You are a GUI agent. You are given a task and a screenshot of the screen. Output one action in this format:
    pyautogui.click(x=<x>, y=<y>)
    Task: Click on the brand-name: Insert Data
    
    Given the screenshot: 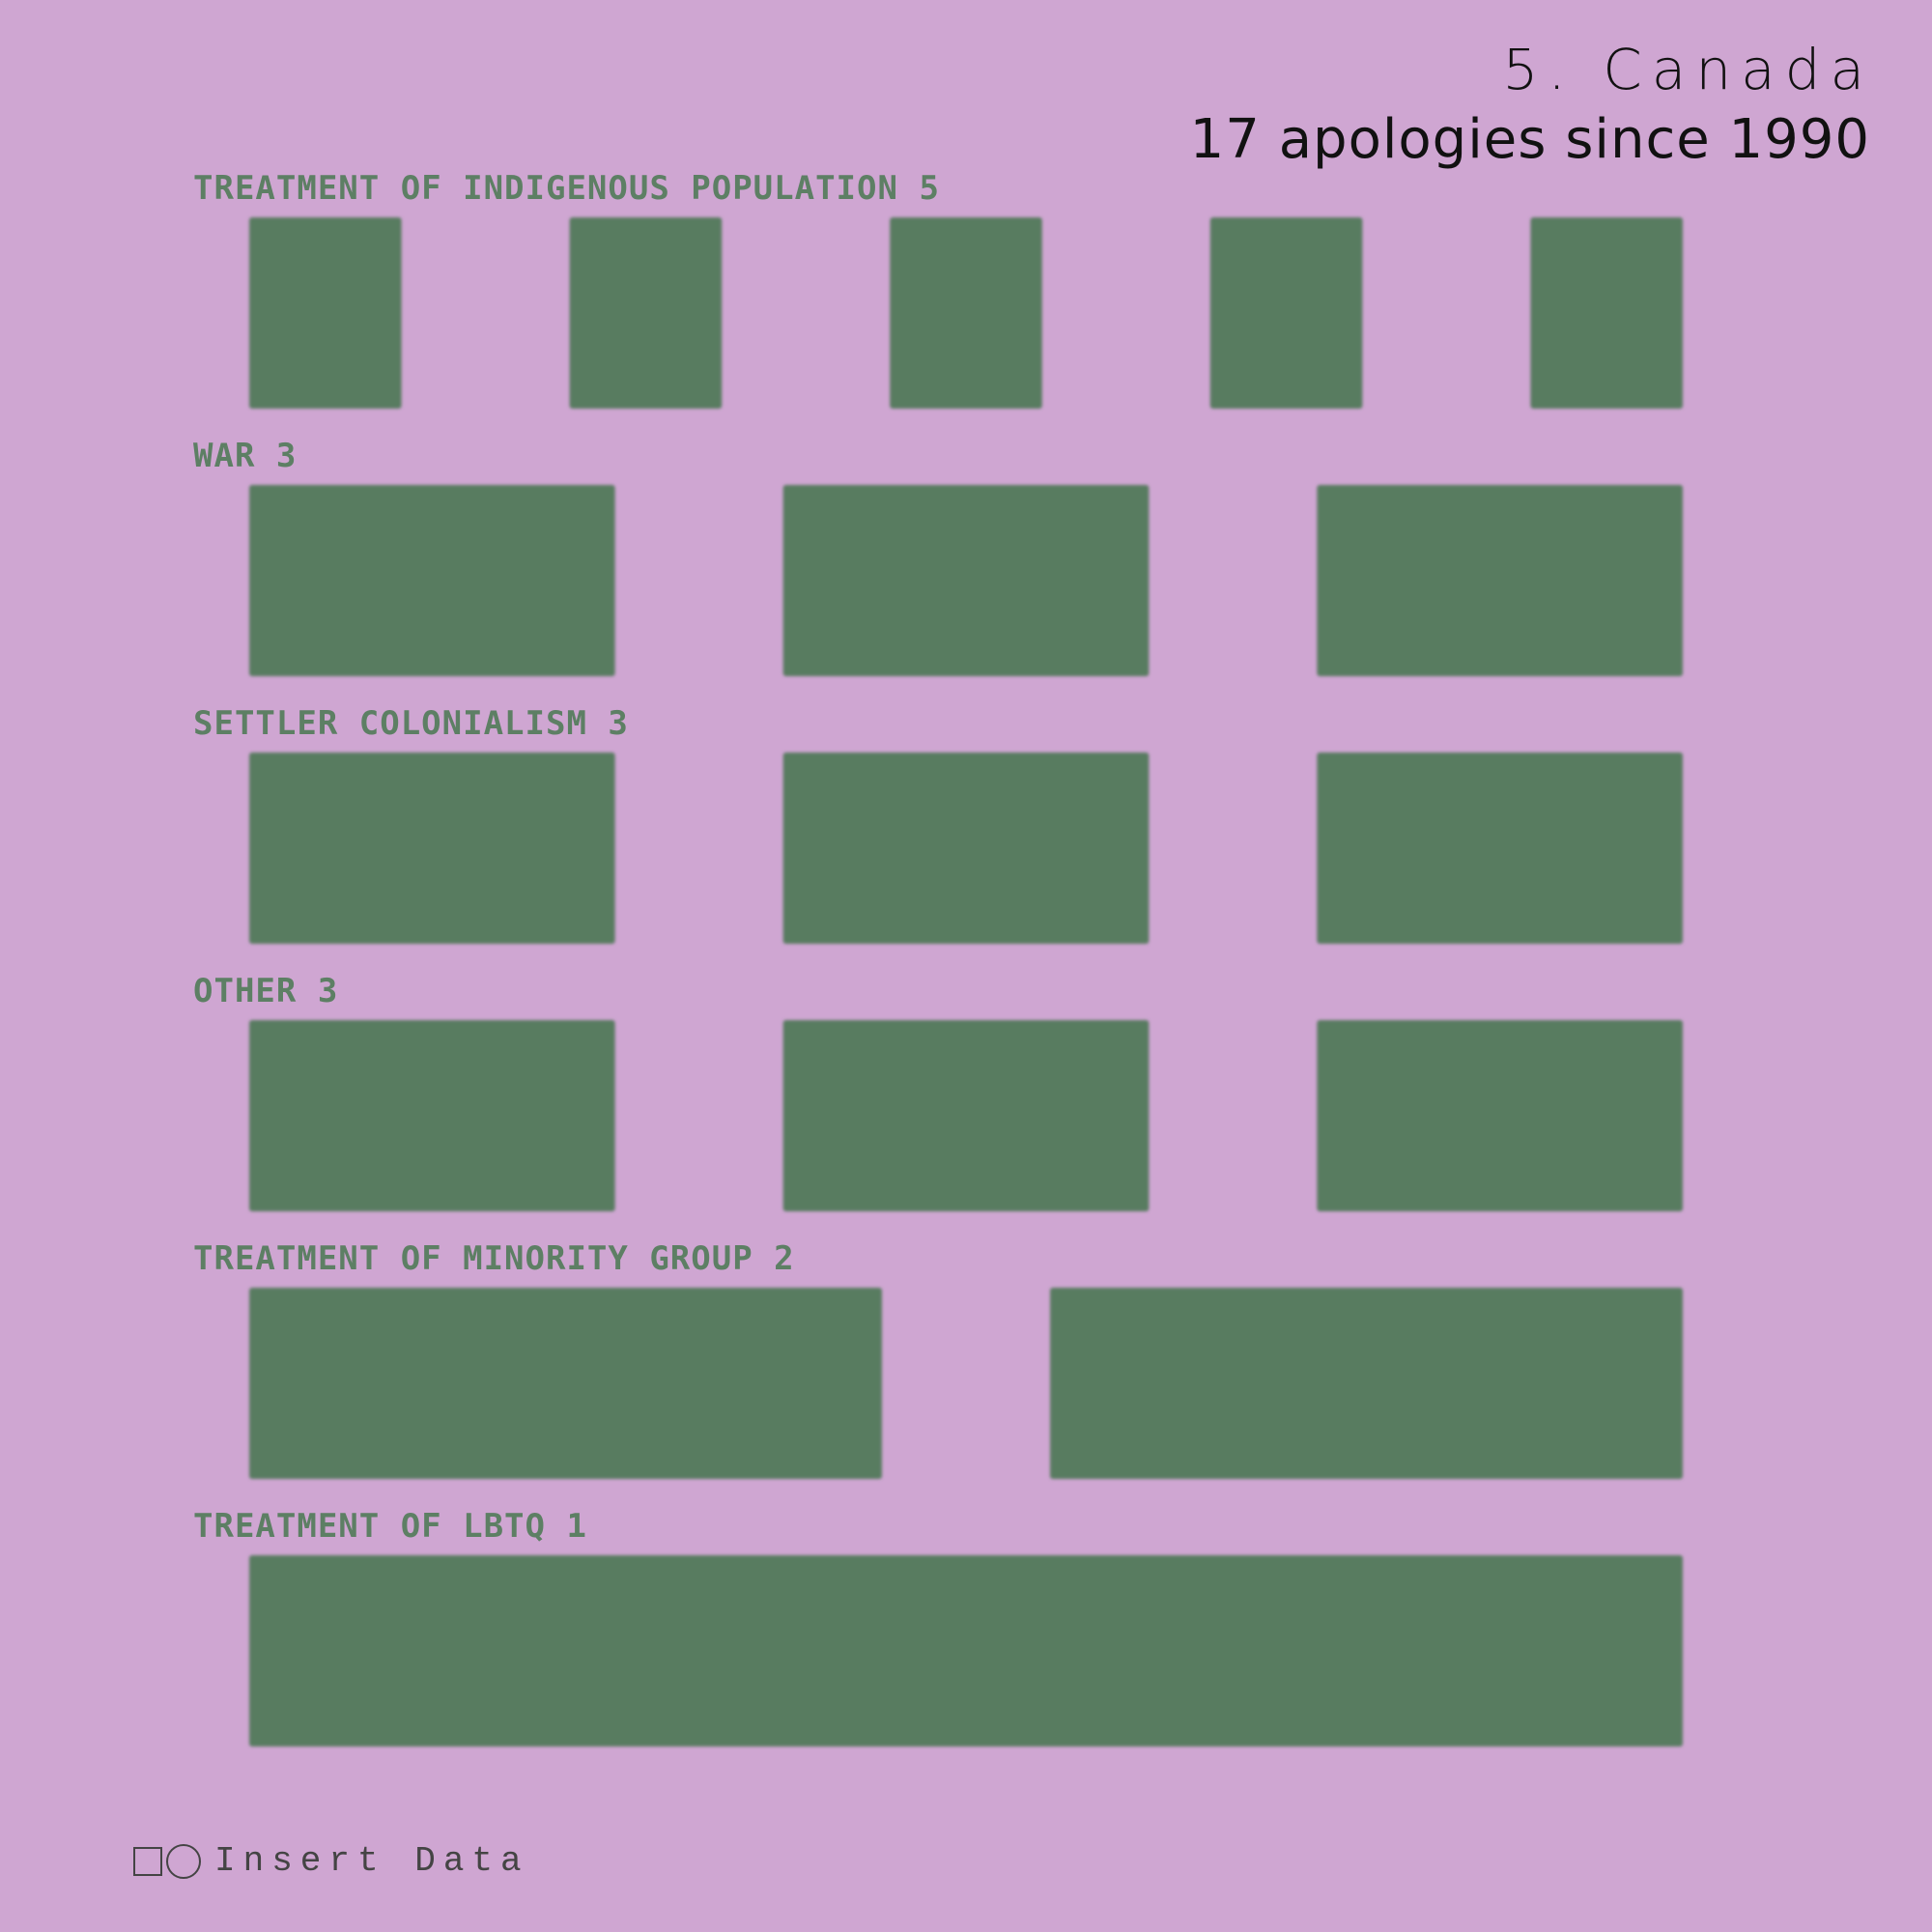 What is the action you would take?
    pyautogui.click(x=371, y=1861)
    